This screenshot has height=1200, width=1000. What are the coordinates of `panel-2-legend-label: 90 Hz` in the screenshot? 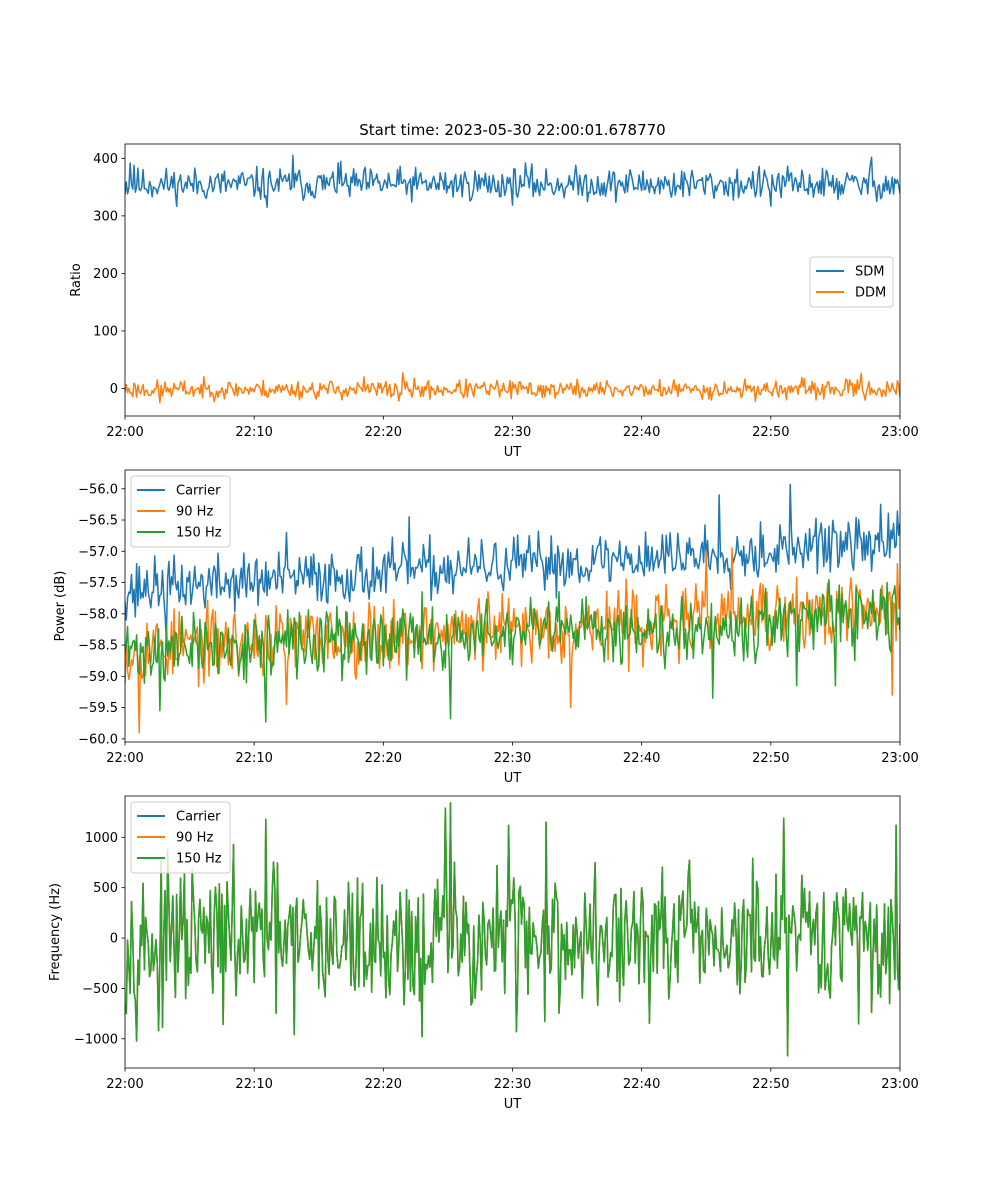 It's located at (194, 512).